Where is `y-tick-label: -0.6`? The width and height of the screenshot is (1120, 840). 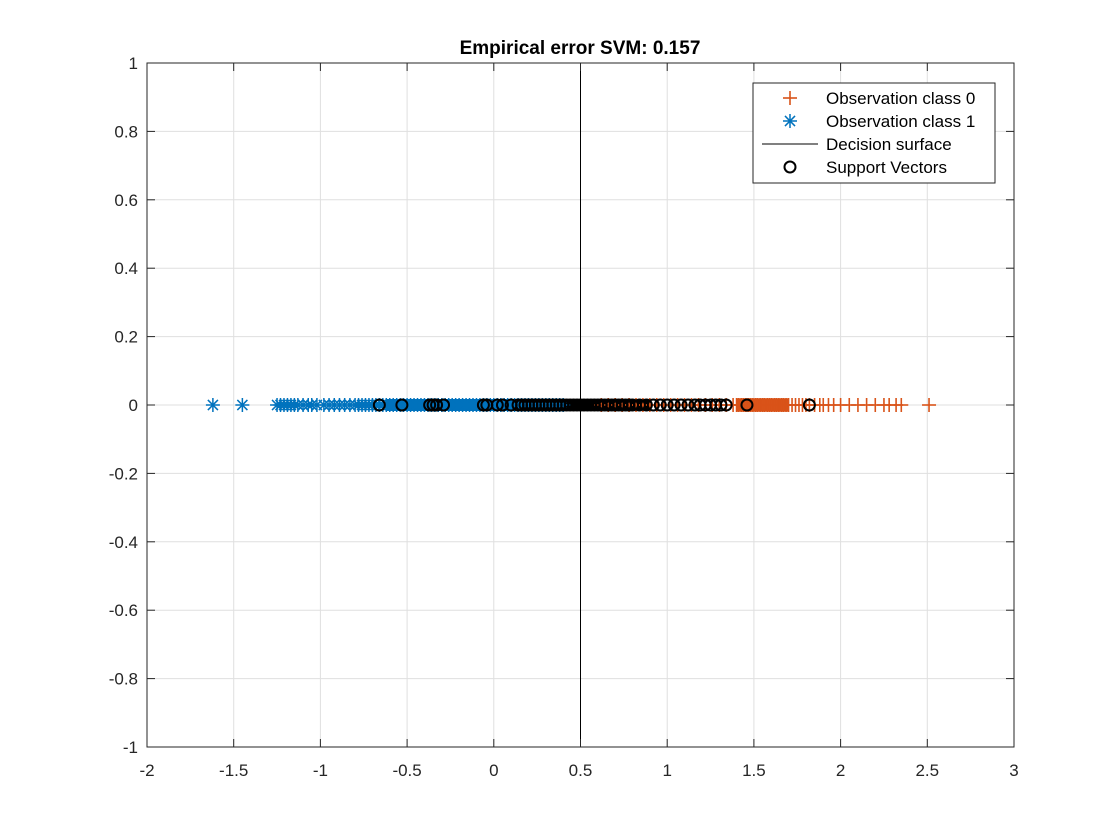
y-tick-label: -0.6 is located at coordinates (123, 610).